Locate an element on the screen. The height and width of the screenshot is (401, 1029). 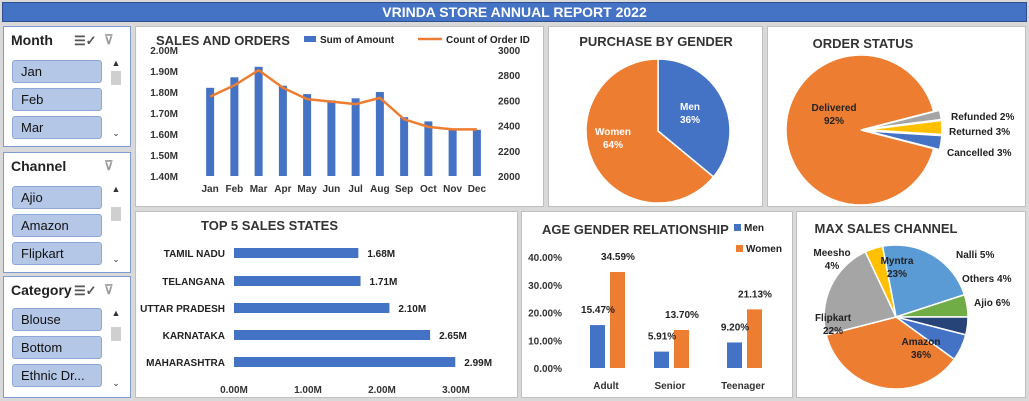
bar-maharashtra is located at coordinates (345, 362).